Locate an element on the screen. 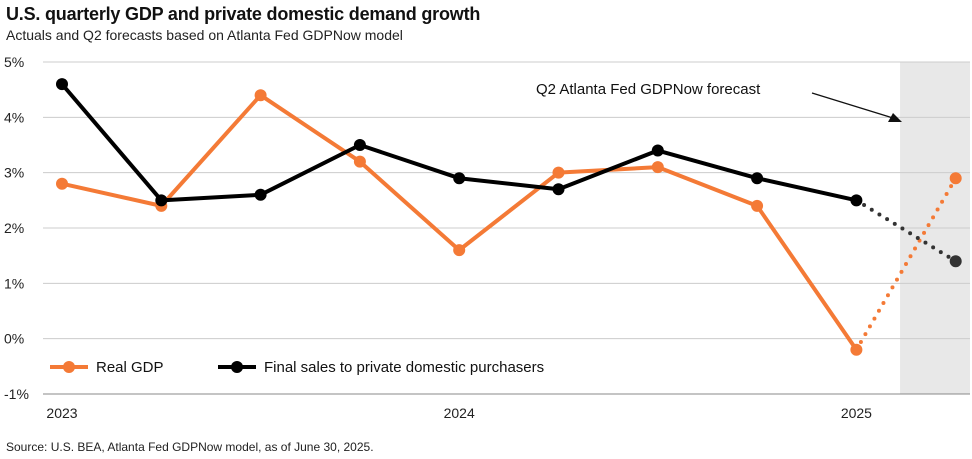 This screenshot has height=459, width=972. x-tick-label: 2023 is located at coordinates (61, 413).